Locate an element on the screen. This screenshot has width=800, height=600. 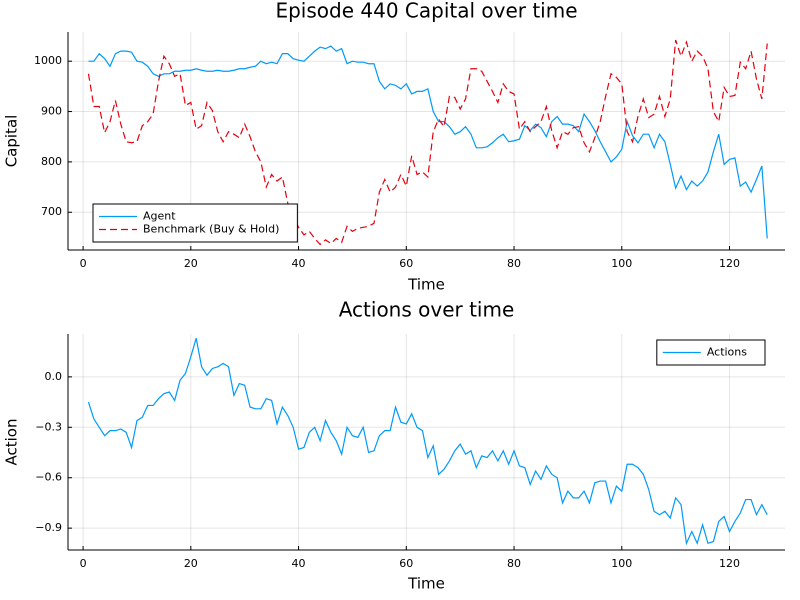
legend-box is located at coordinates (195, 223).